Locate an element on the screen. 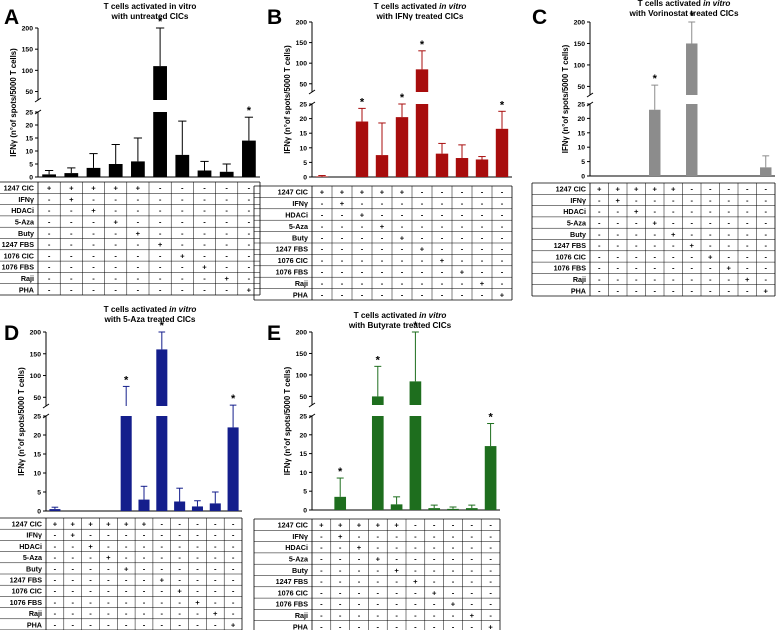 Image resolution: width=780 pixels, height=630 pixels. y-tick-label: 150 is located at coordinates (302, 43).